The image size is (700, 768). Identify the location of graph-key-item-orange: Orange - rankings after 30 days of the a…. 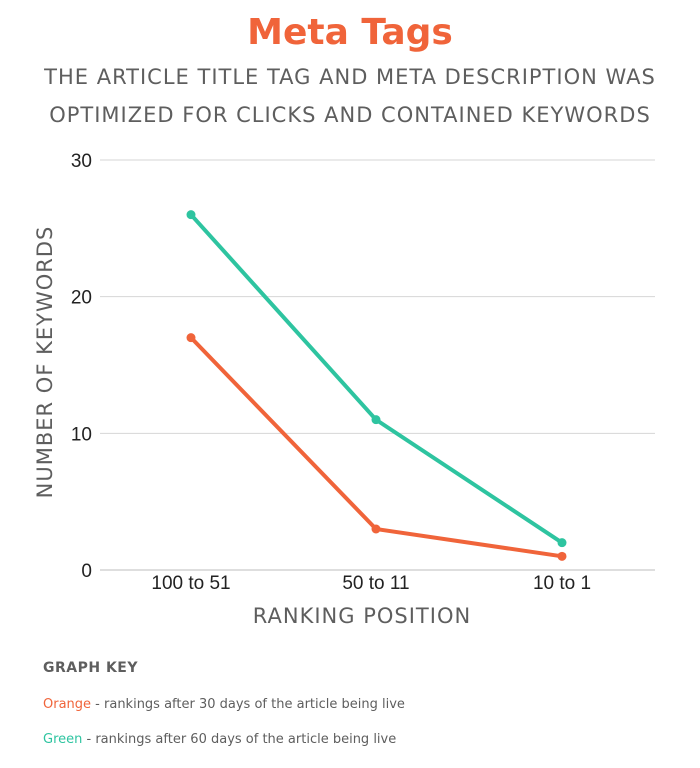
(224, 704).